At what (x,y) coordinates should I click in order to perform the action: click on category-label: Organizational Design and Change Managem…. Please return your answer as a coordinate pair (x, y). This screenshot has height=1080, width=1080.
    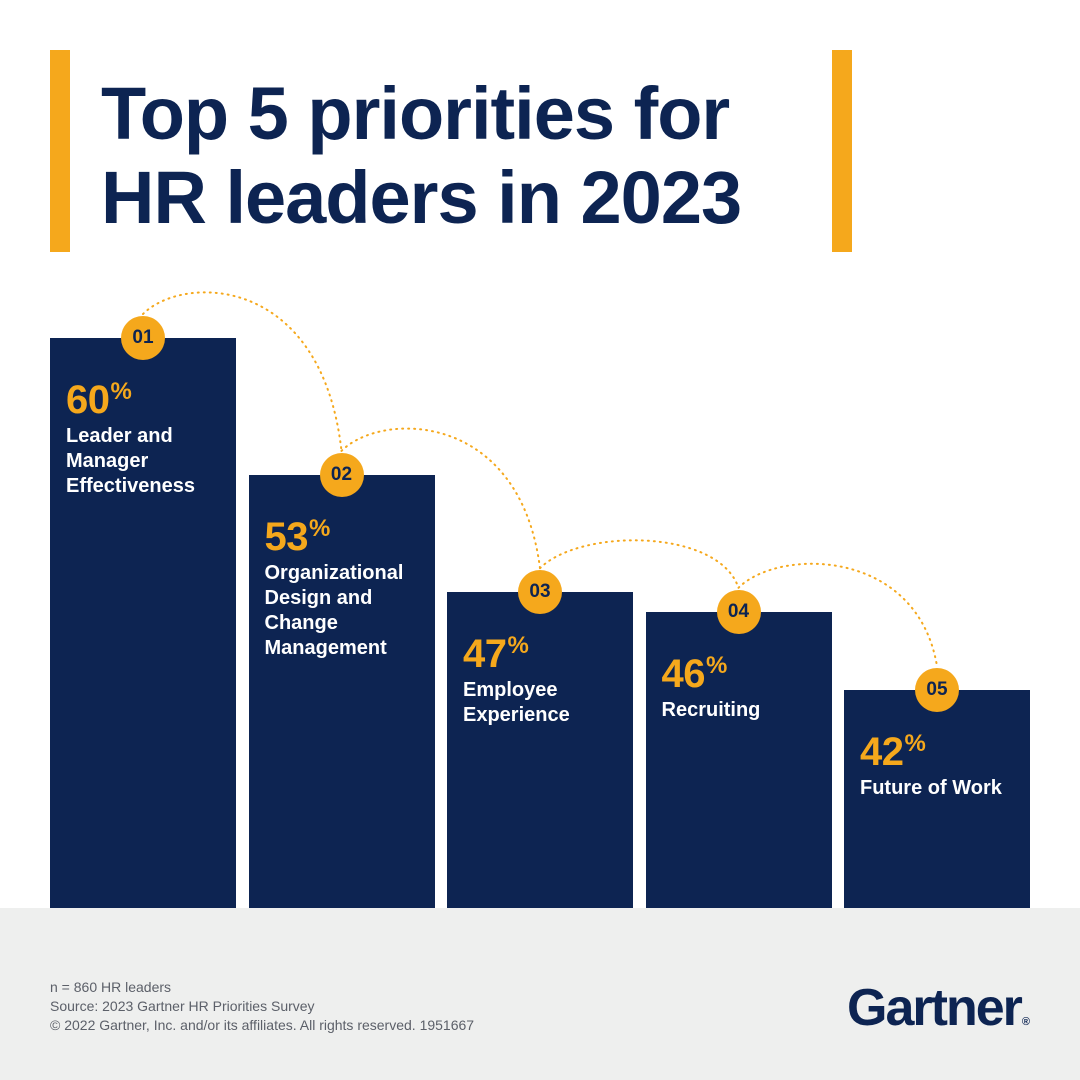
    Looking at the image, I should click on (334, 610).